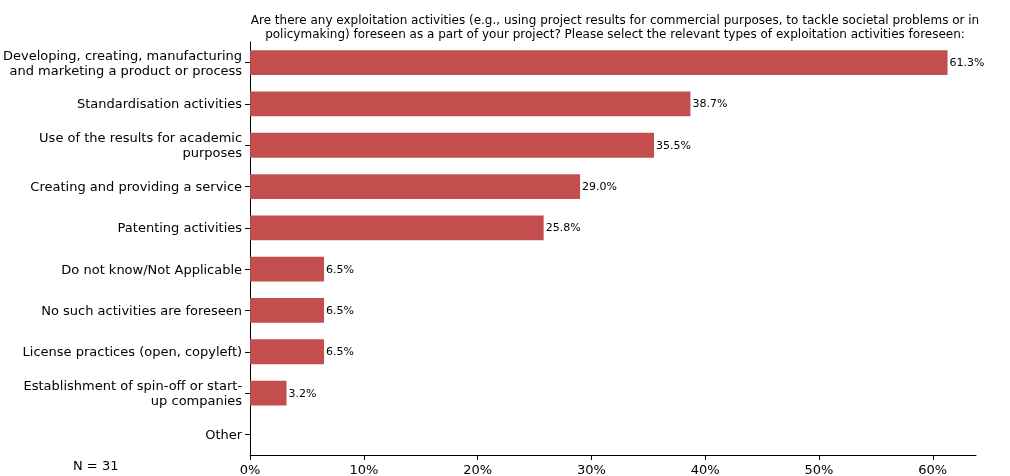 The height and width of the screenshot is (476, 1010). What do you see at coordinates (673, 145) in the screenshot?
I see `data-label: 35.5%` at bounding box center [673, 145].